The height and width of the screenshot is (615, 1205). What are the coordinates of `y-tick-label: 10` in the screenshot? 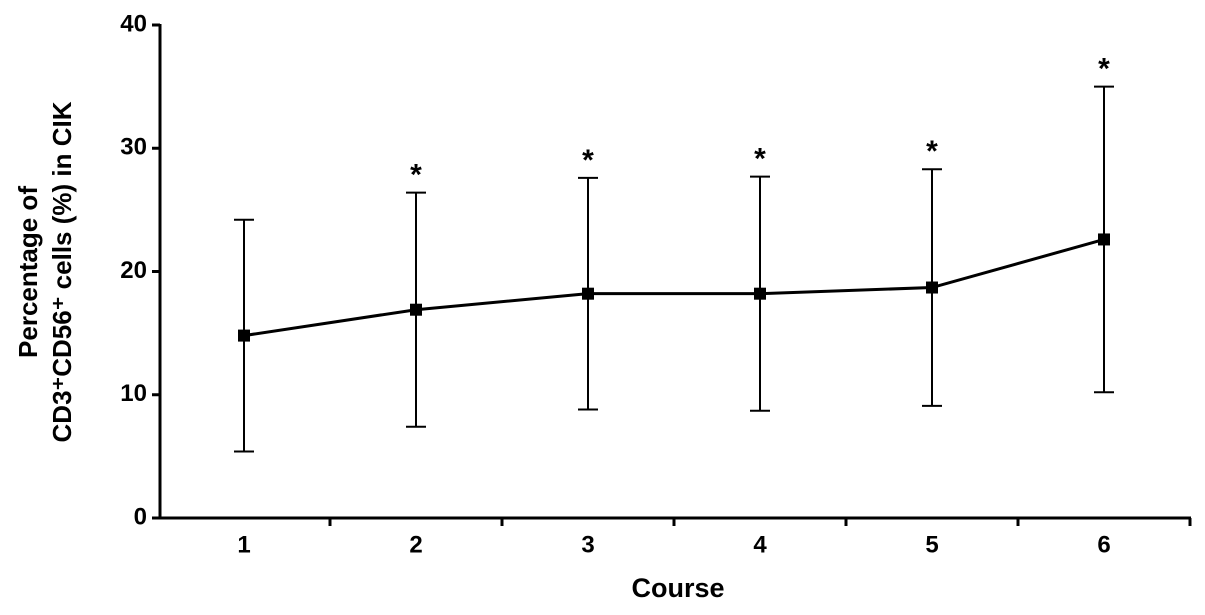 It's located at (133, 393).